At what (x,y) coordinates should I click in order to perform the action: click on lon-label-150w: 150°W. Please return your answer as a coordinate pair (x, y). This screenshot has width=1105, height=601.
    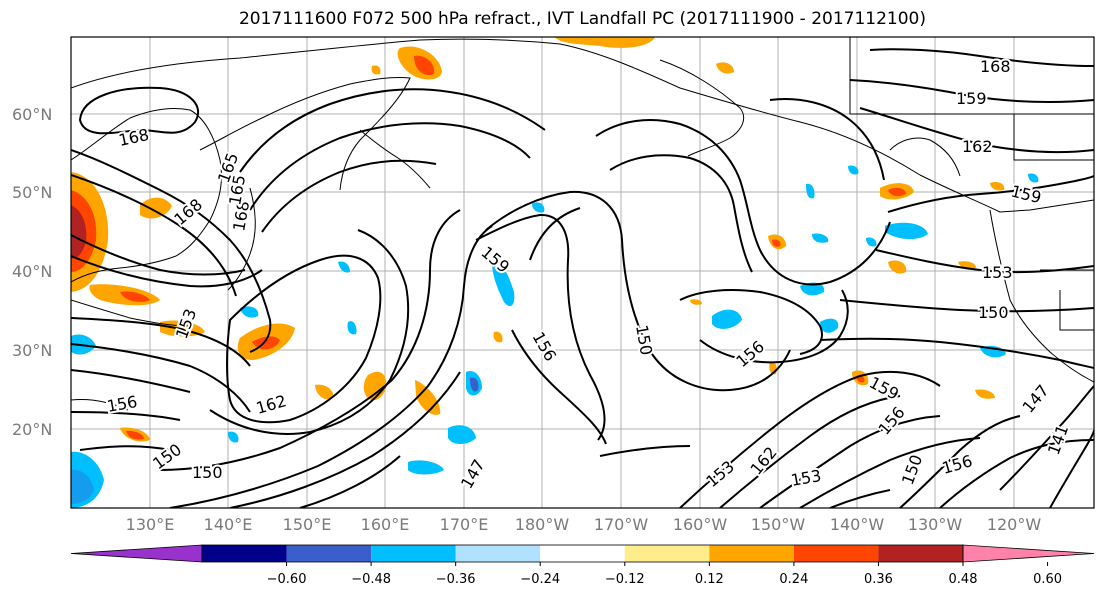
    Looking at the image, I should click on (778, 524).